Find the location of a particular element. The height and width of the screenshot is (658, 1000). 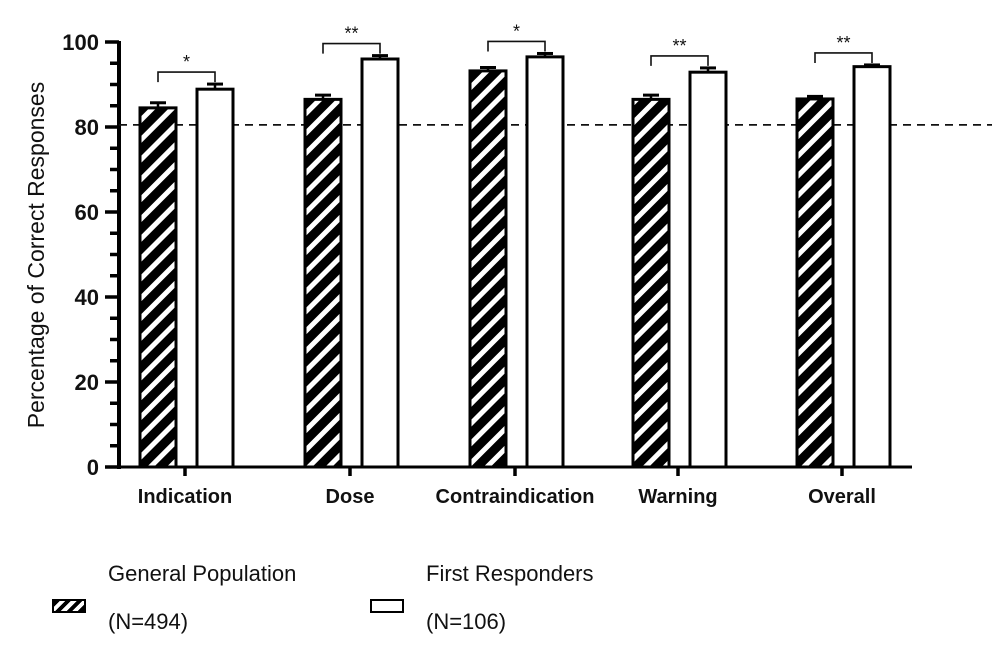

y-tick-label: 20 is located at coordinates (87, 382).